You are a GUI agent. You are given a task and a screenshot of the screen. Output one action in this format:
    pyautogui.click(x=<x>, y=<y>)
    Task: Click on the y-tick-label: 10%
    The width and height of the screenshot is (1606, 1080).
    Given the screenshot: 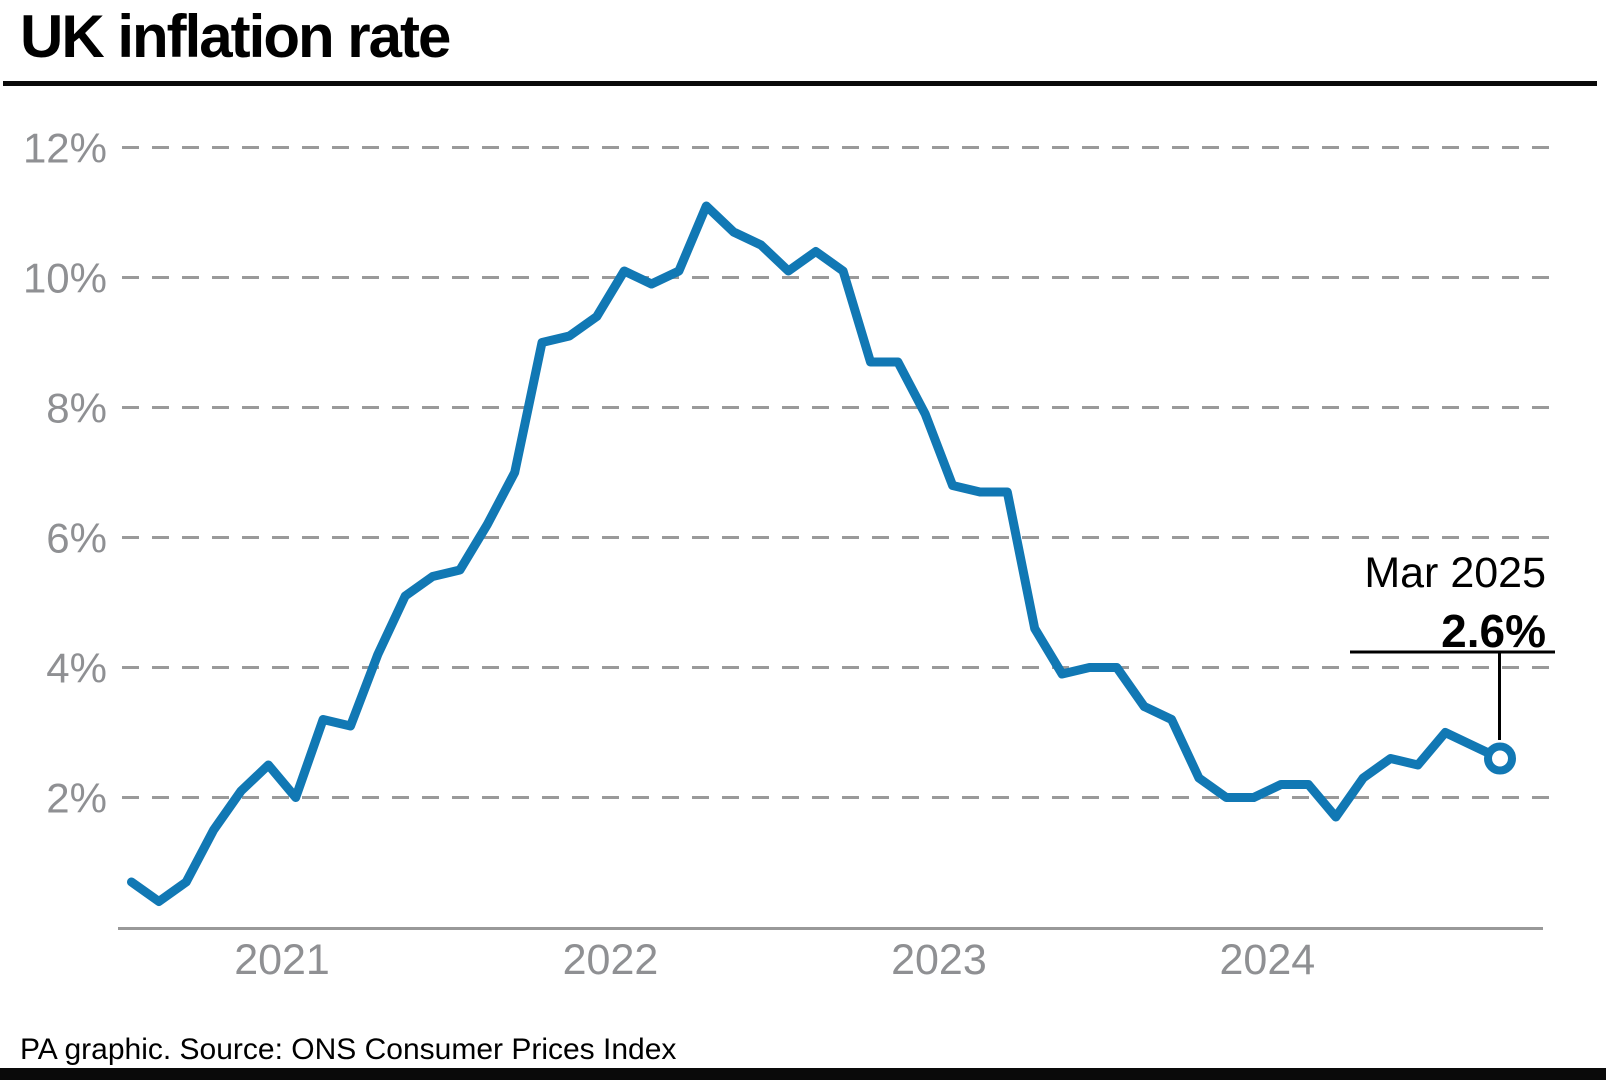 What is the action you would take?
    pyautogui.click(x=65, y=278)
    